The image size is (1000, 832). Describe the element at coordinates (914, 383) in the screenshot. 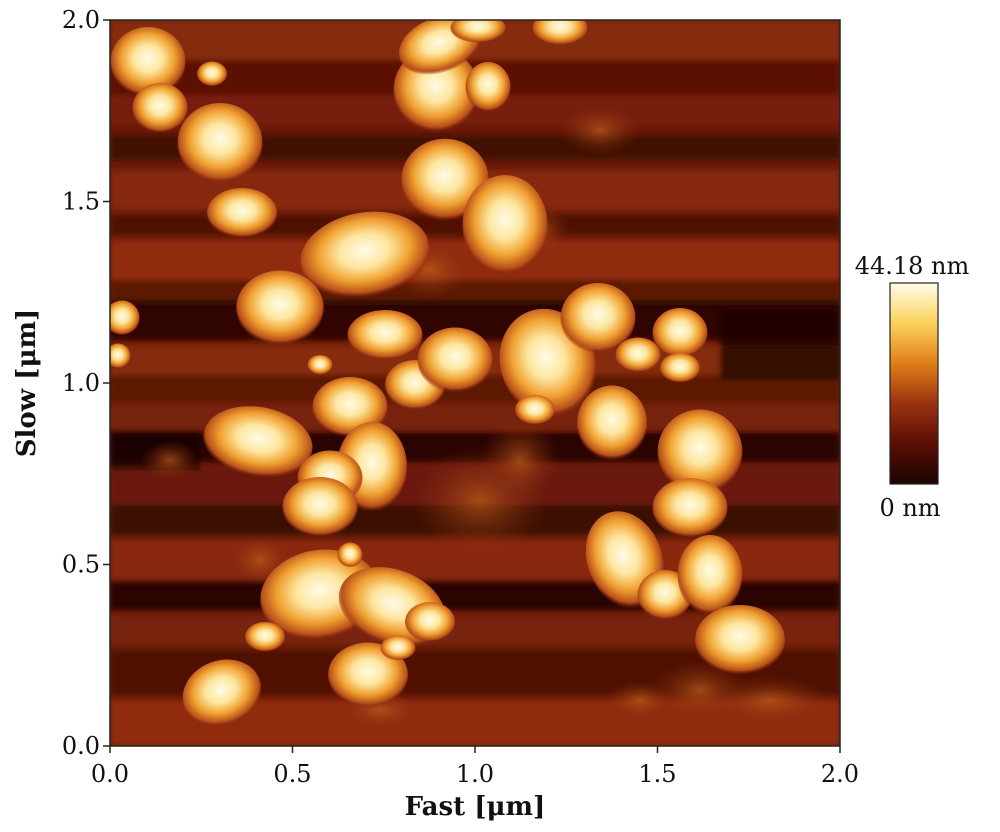

I see `colorbar-gradient` at that location.